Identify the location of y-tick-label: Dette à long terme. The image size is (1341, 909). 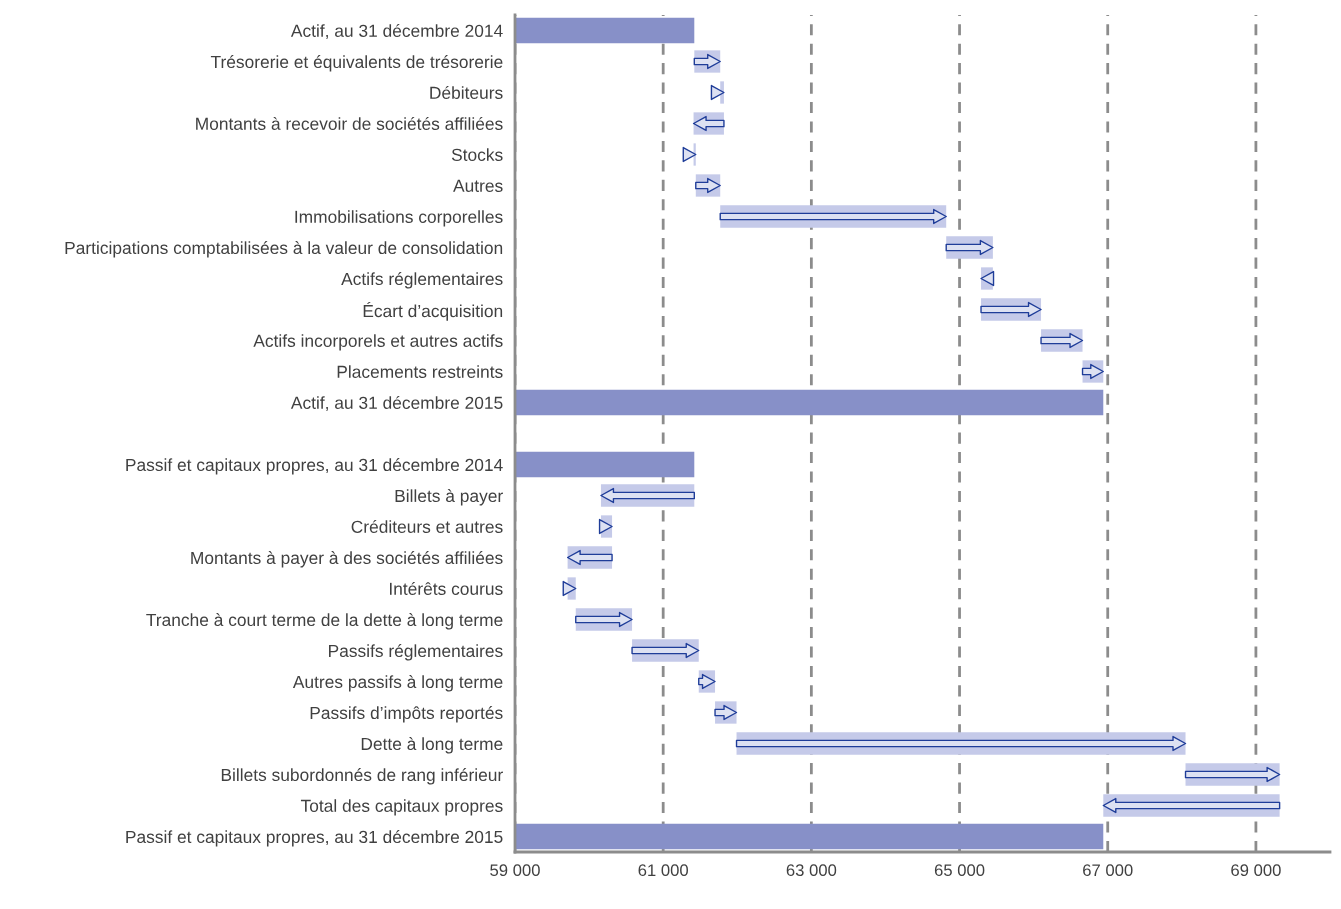
(432, 745).